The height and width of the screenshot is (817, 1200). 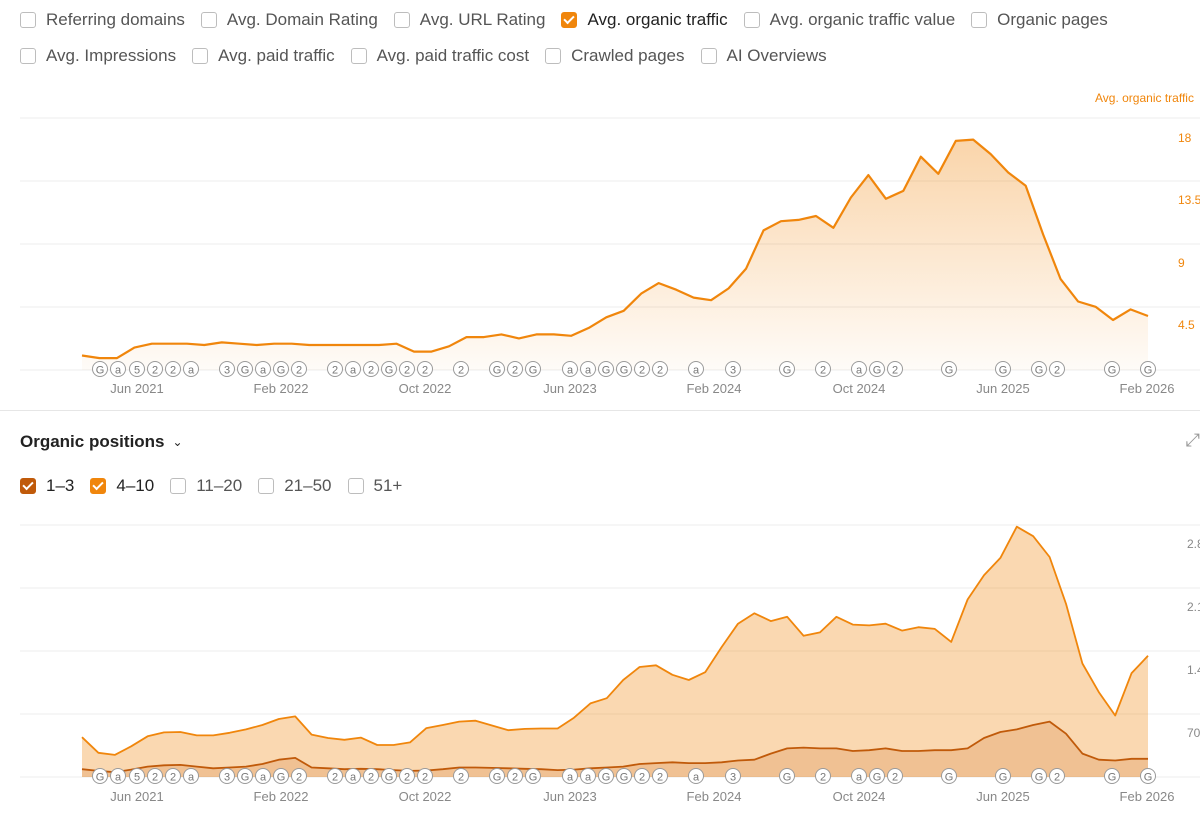 I want to click on checkbox-4-10: 4–10, so click(x=122, y=486).